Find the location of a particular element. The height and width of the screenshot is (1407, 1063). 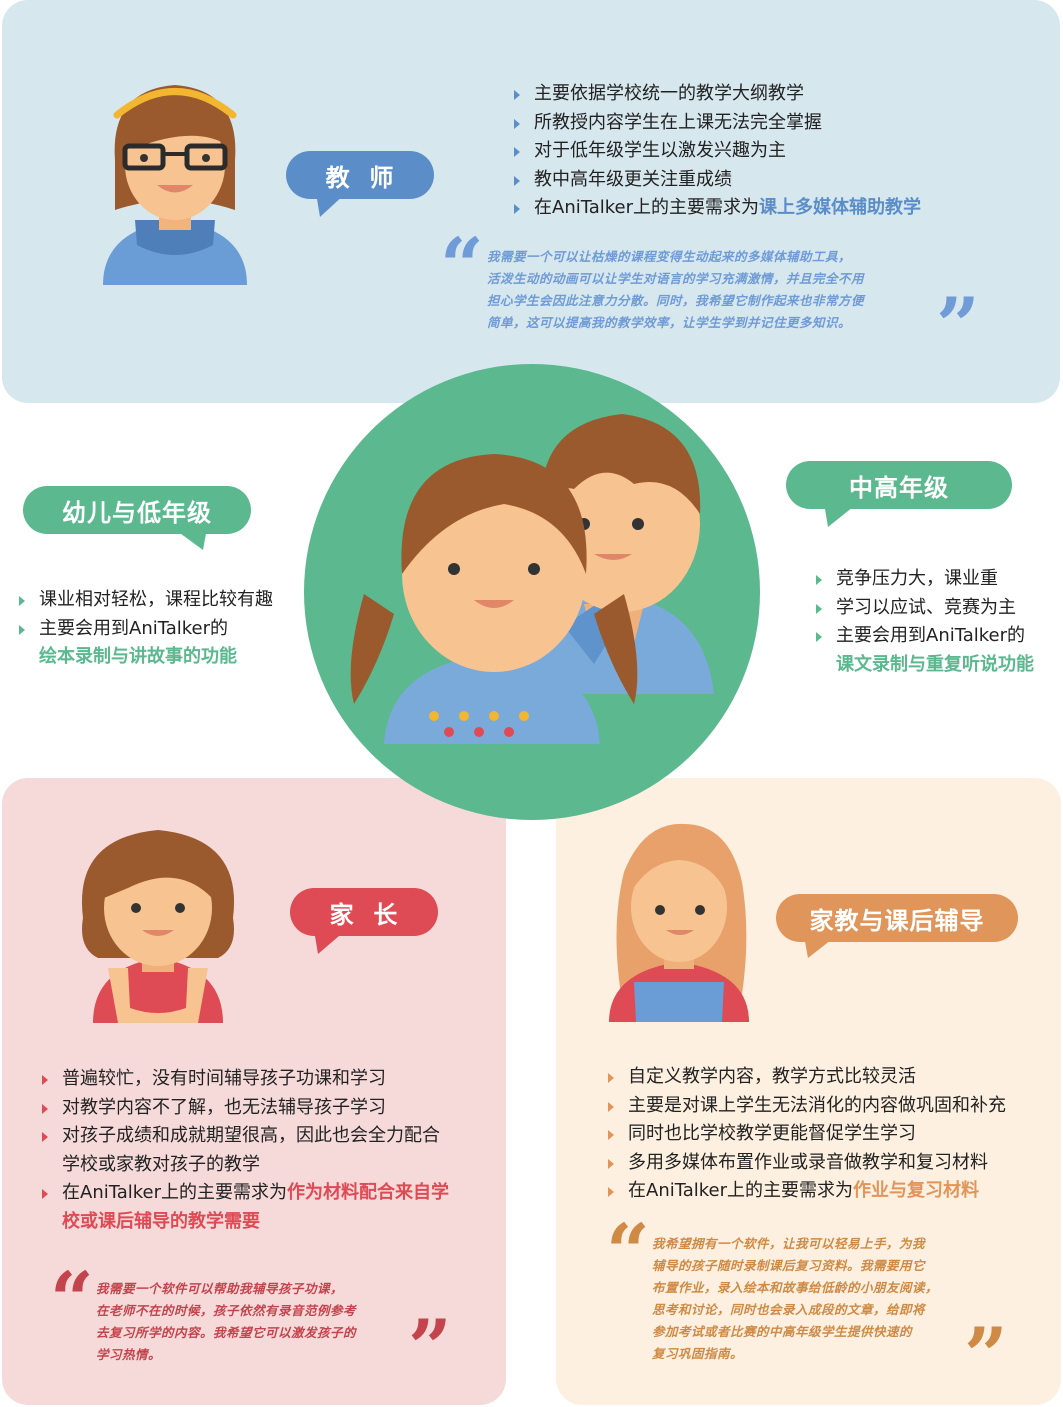

list-item: 在AniTalker上的主要需求为作为材料配合来自学 is located at coordinates (270, 1193).